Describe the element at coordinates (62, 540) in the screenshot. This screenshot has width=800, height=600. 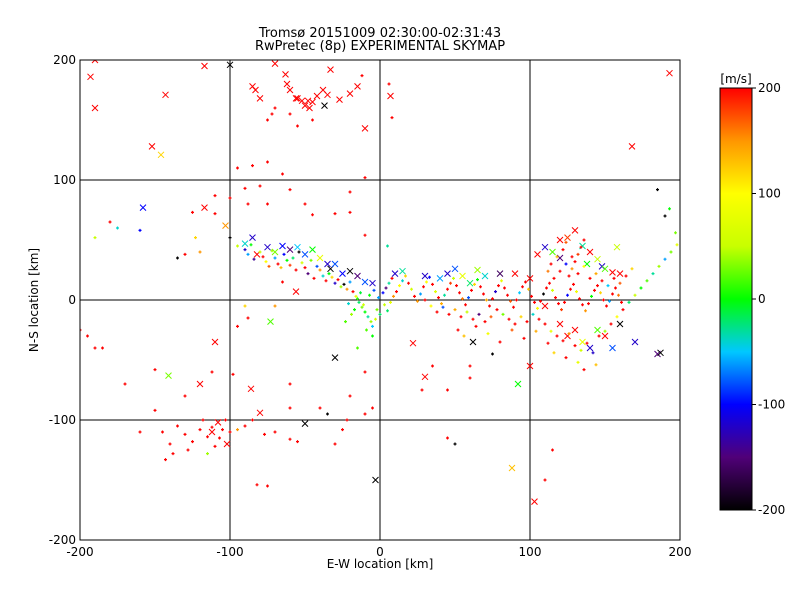
I see `y-tick-label: -200` at that location.